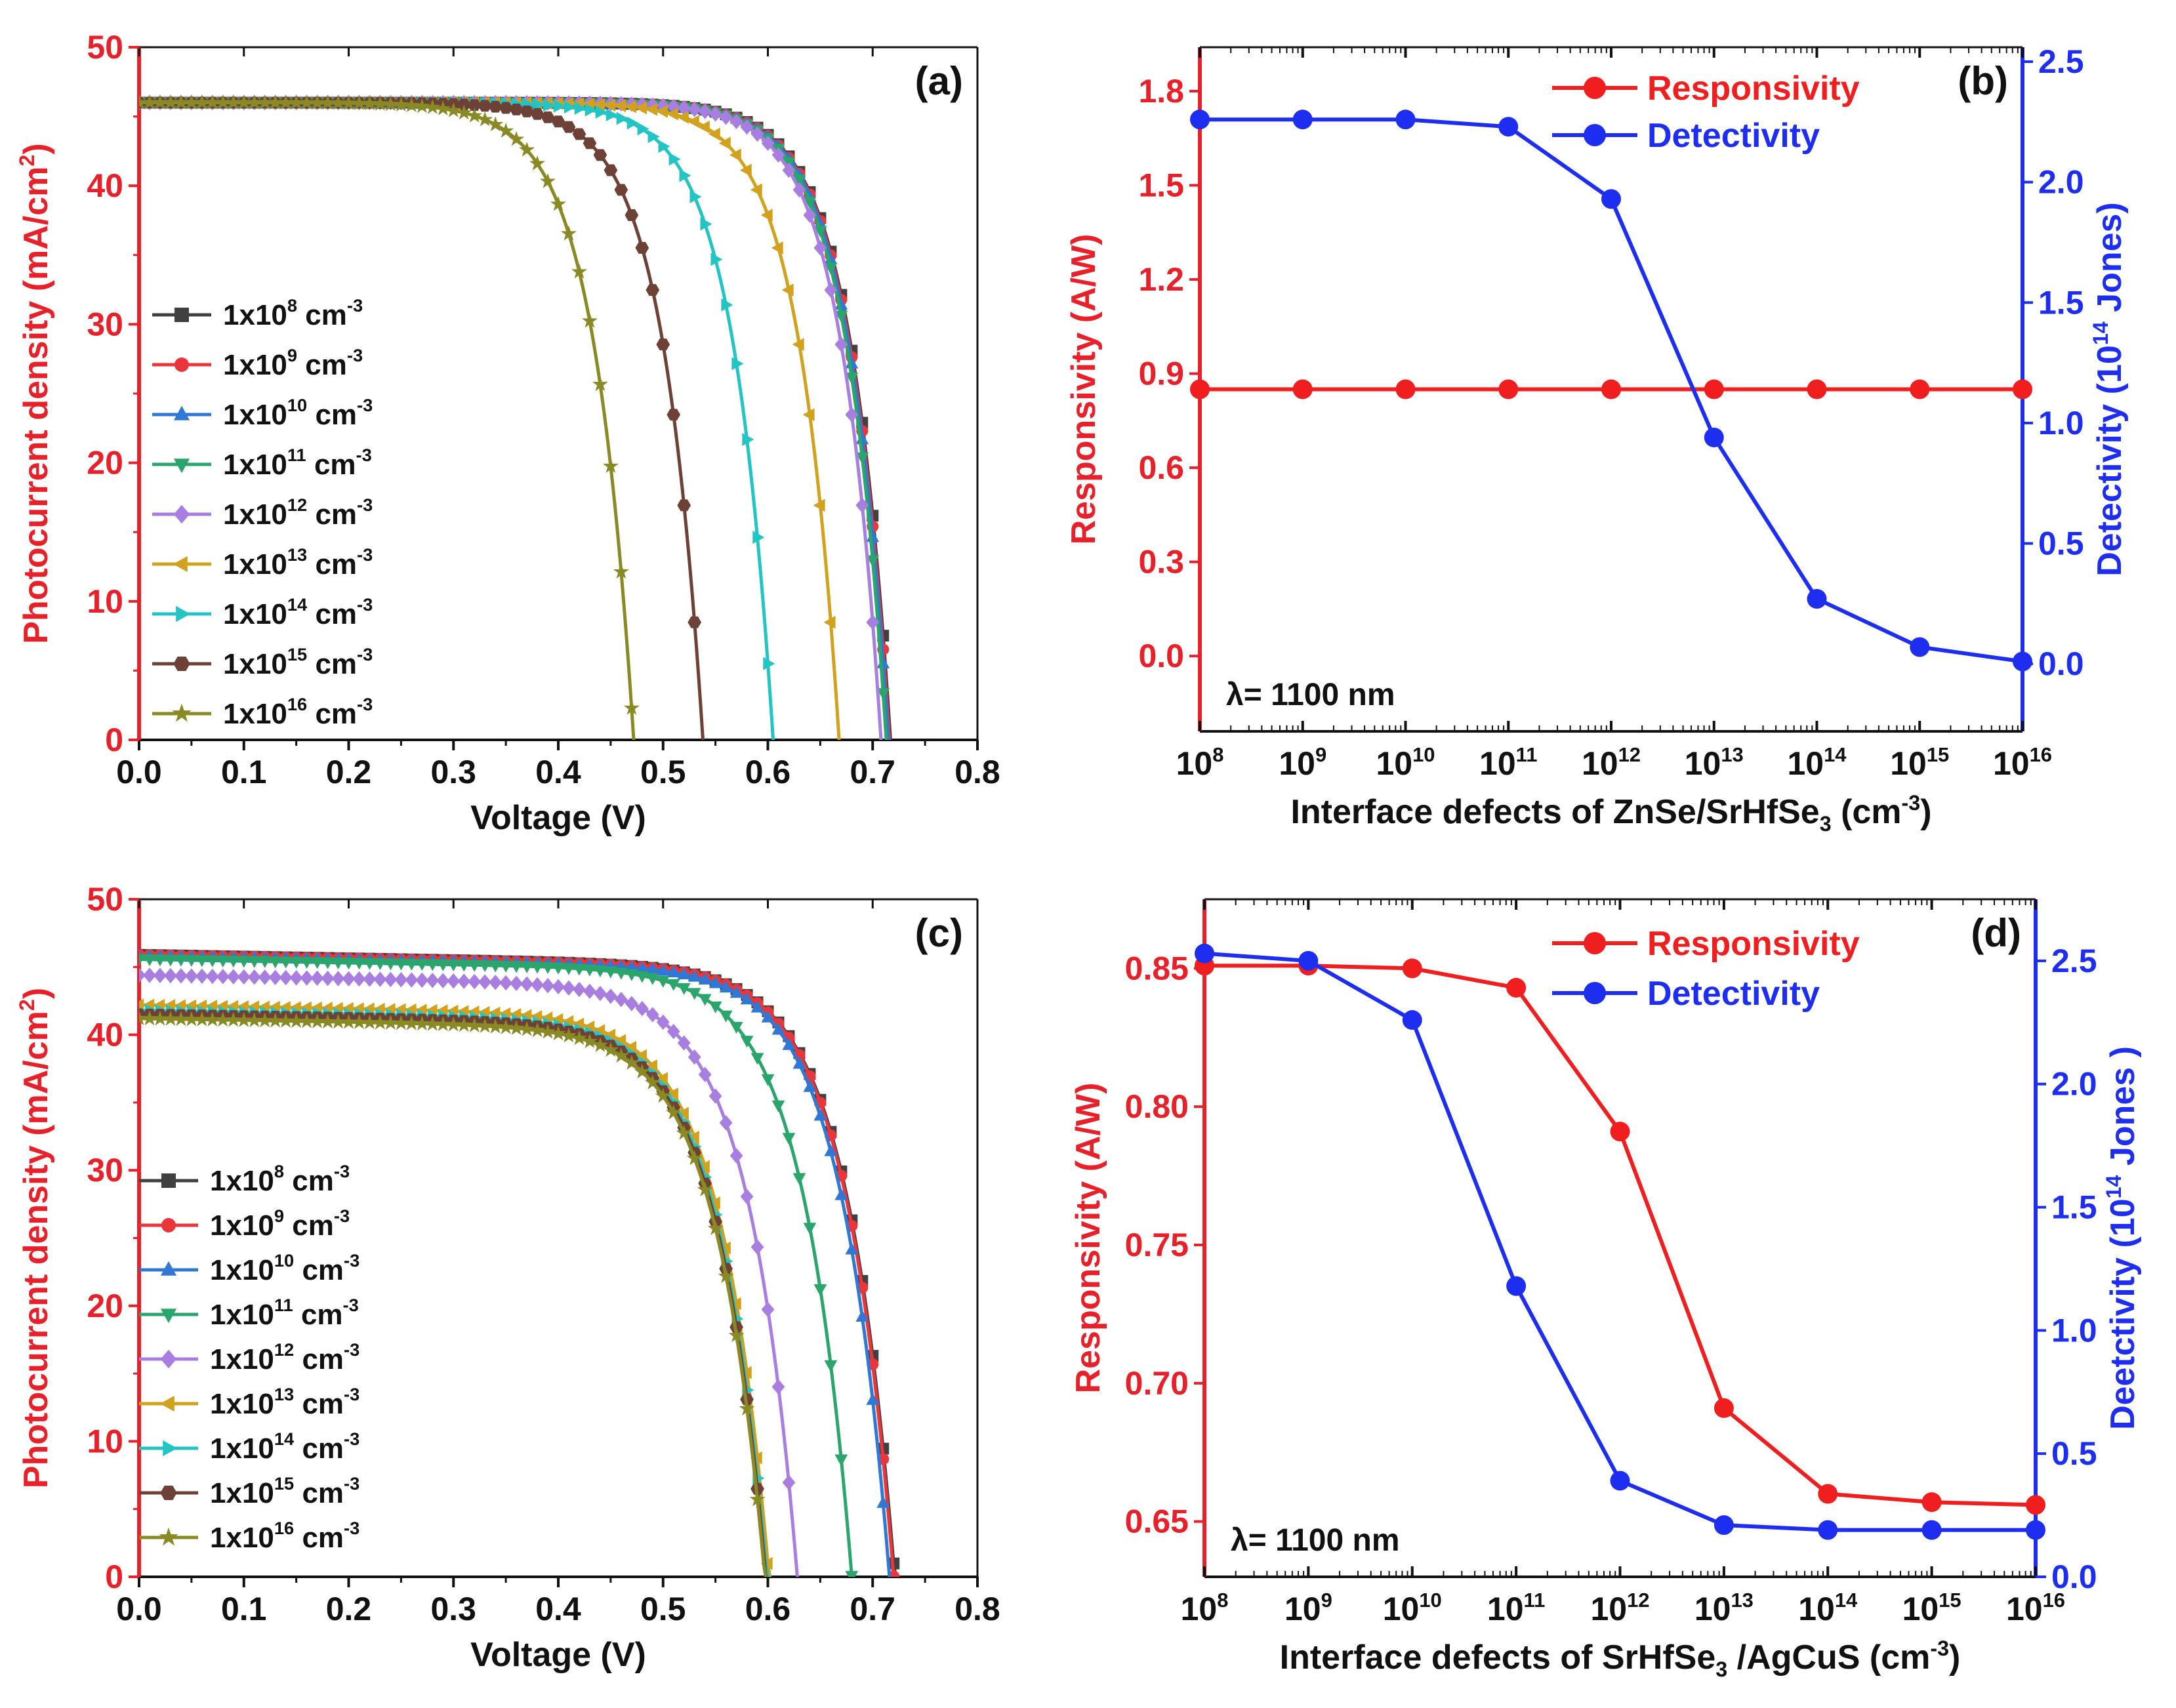 Image resolution: width=2176 pixels, height=1708 pixels. What do you see at coordinates (1161, 185) in the screenshot?
I see `left-y-tick-label: 1.5` at bounding box center [1161, 185].